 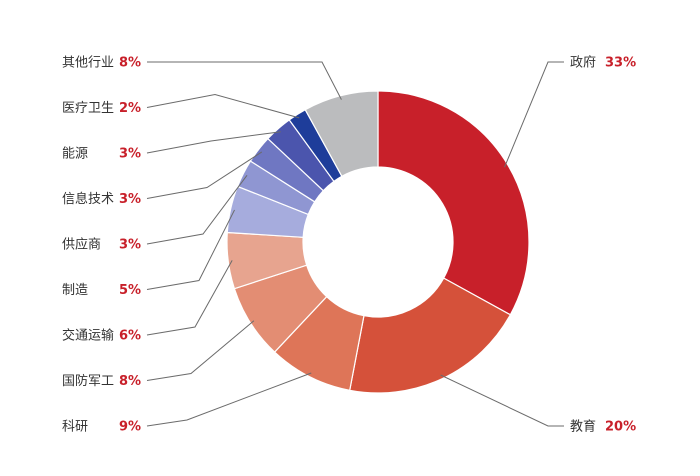 I want to click on slice-value-label: 2%, so click(x=130, y=108).